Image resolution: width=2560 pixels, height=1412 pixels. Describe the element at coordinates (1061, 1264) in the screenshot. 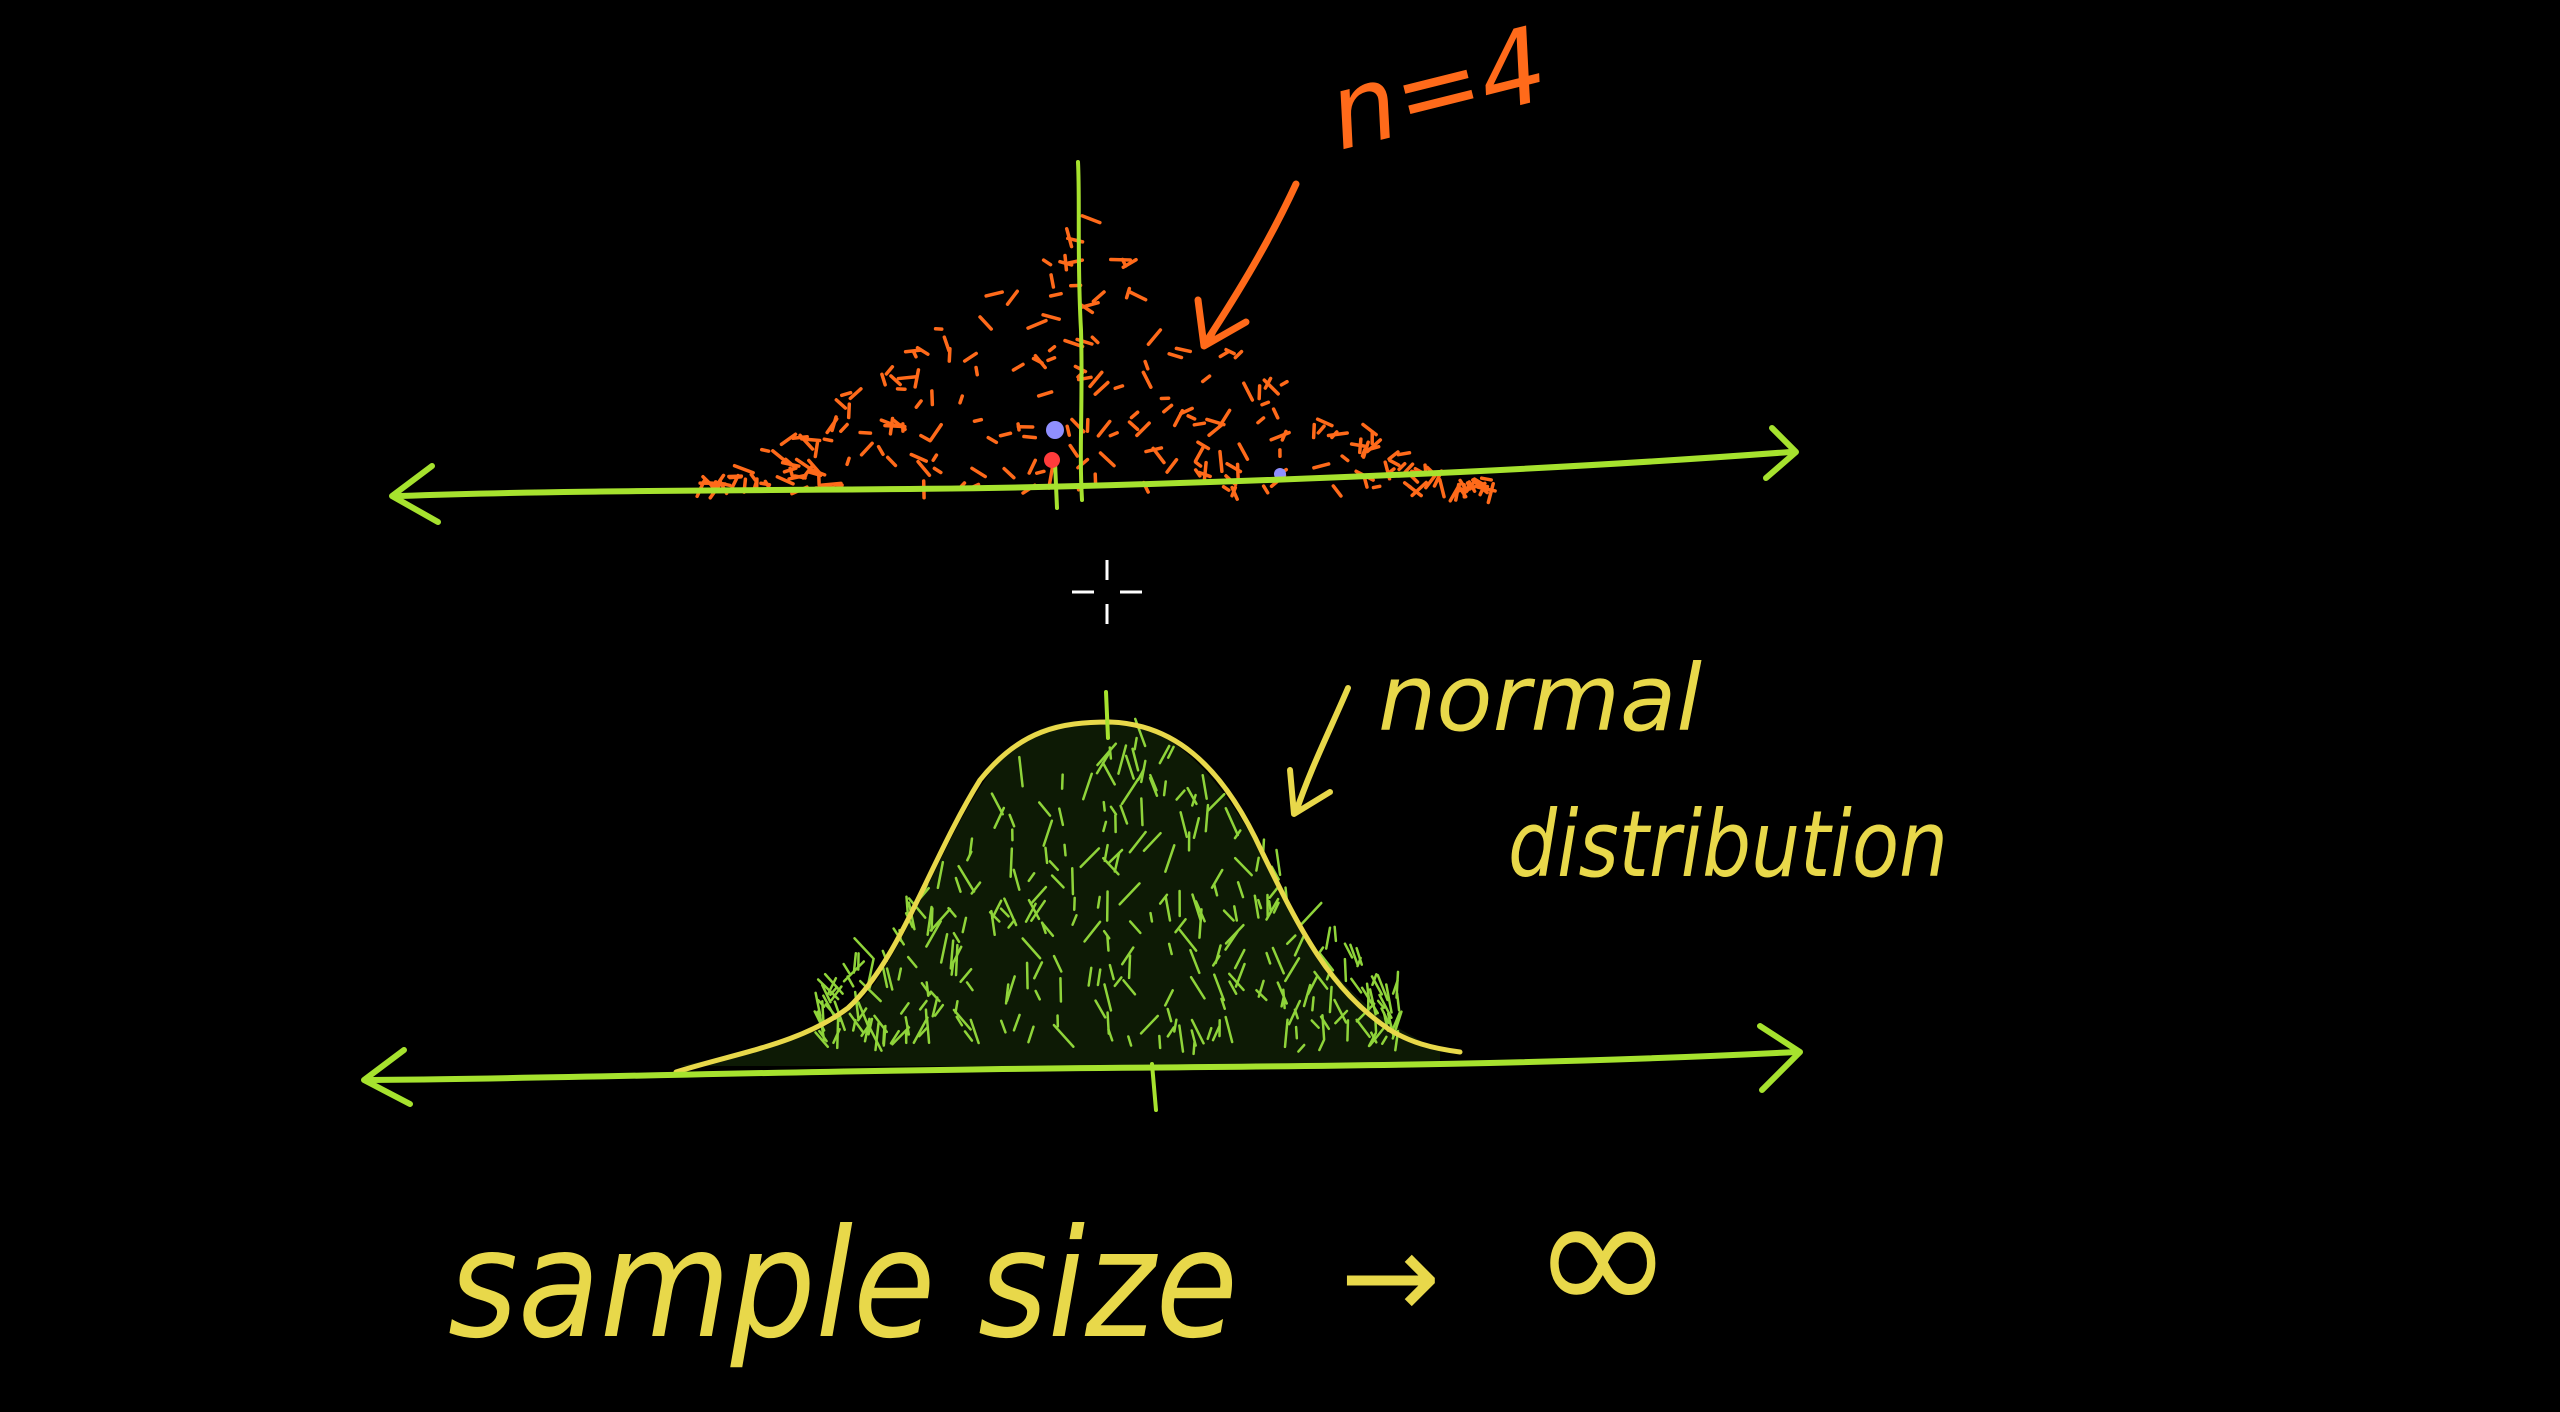

I see `caption: sample size → ∞` at that location.